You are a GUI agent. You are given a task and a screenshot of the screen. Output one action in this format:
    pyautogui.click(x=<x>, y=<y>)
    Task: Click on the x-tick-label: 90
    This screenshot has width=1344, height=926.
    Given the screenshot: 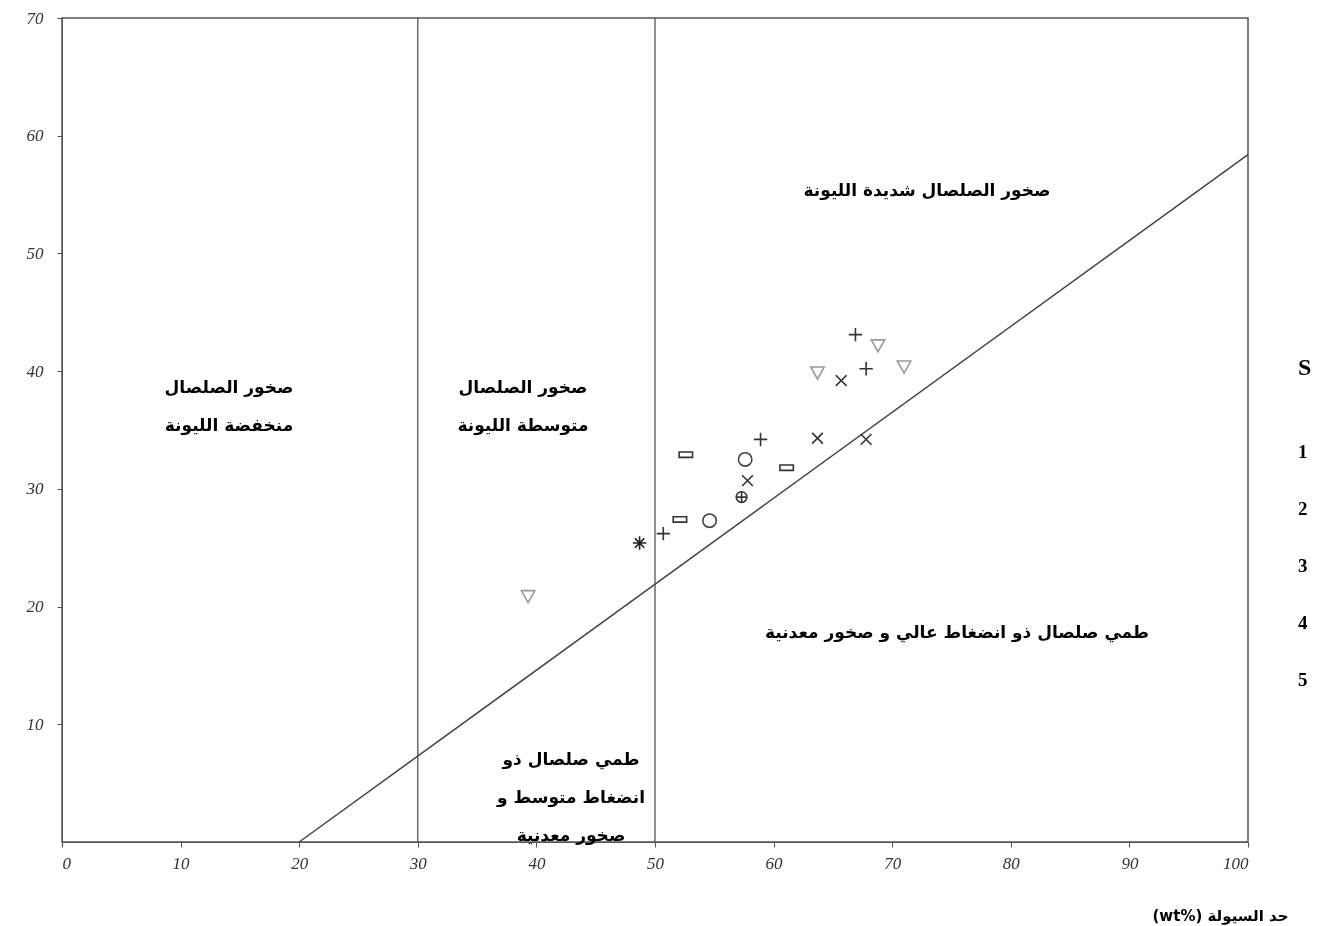 What is the action you would take?
    pyautogui.click(x=1130, y=863)
    